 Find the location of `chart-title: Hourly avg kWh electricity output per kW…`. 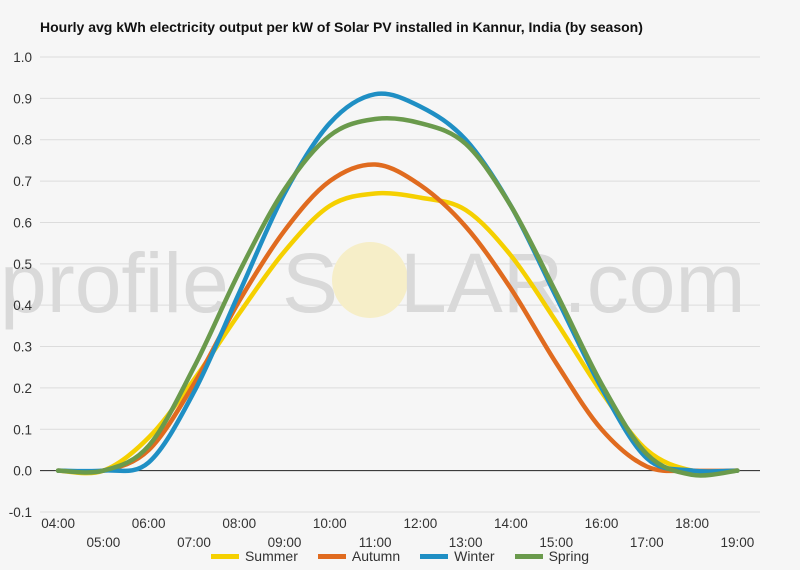

chart-title: Hourly avg kWh electricity output per kW… is located at coordinates (341, 27).